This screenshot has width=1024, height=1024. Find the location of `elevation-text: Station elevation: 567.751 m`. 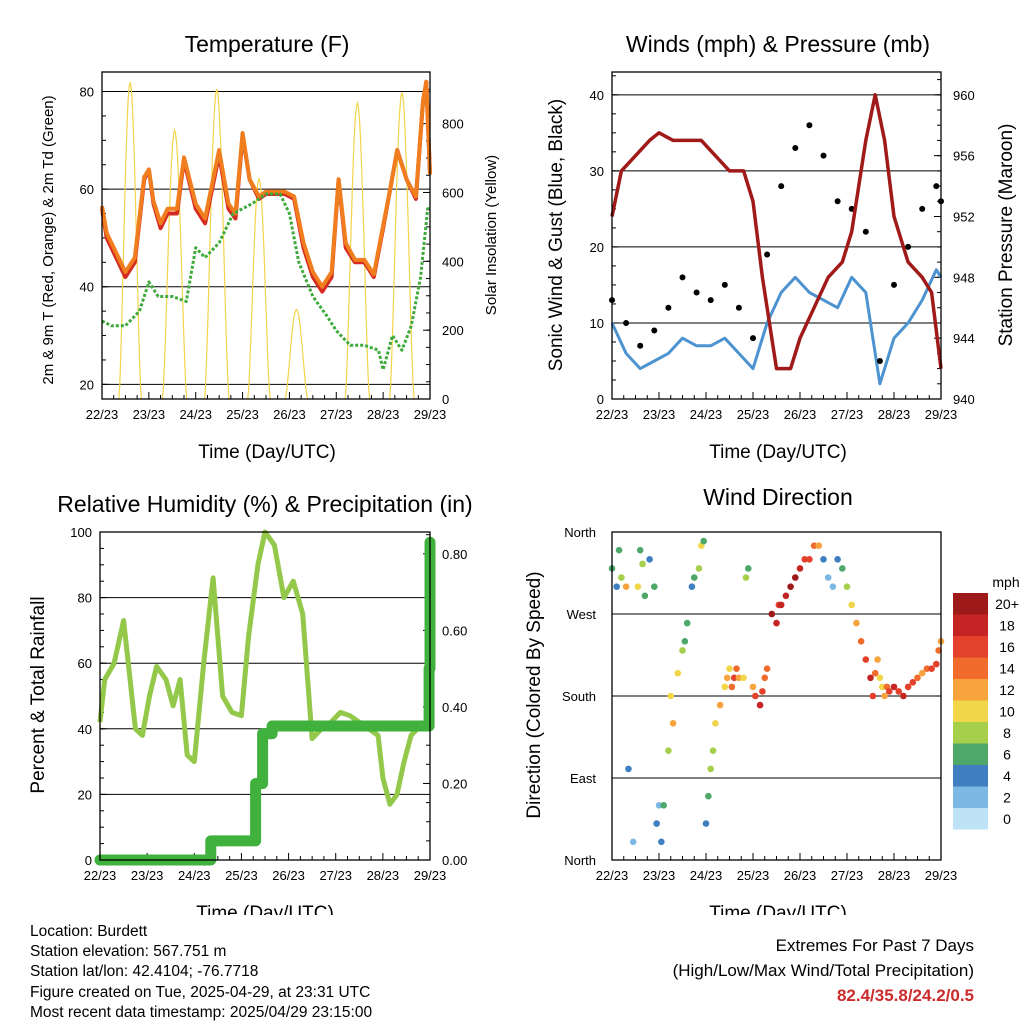

elevation-text: Station elevation: 567.751 m is located at coordinates (128, 952).